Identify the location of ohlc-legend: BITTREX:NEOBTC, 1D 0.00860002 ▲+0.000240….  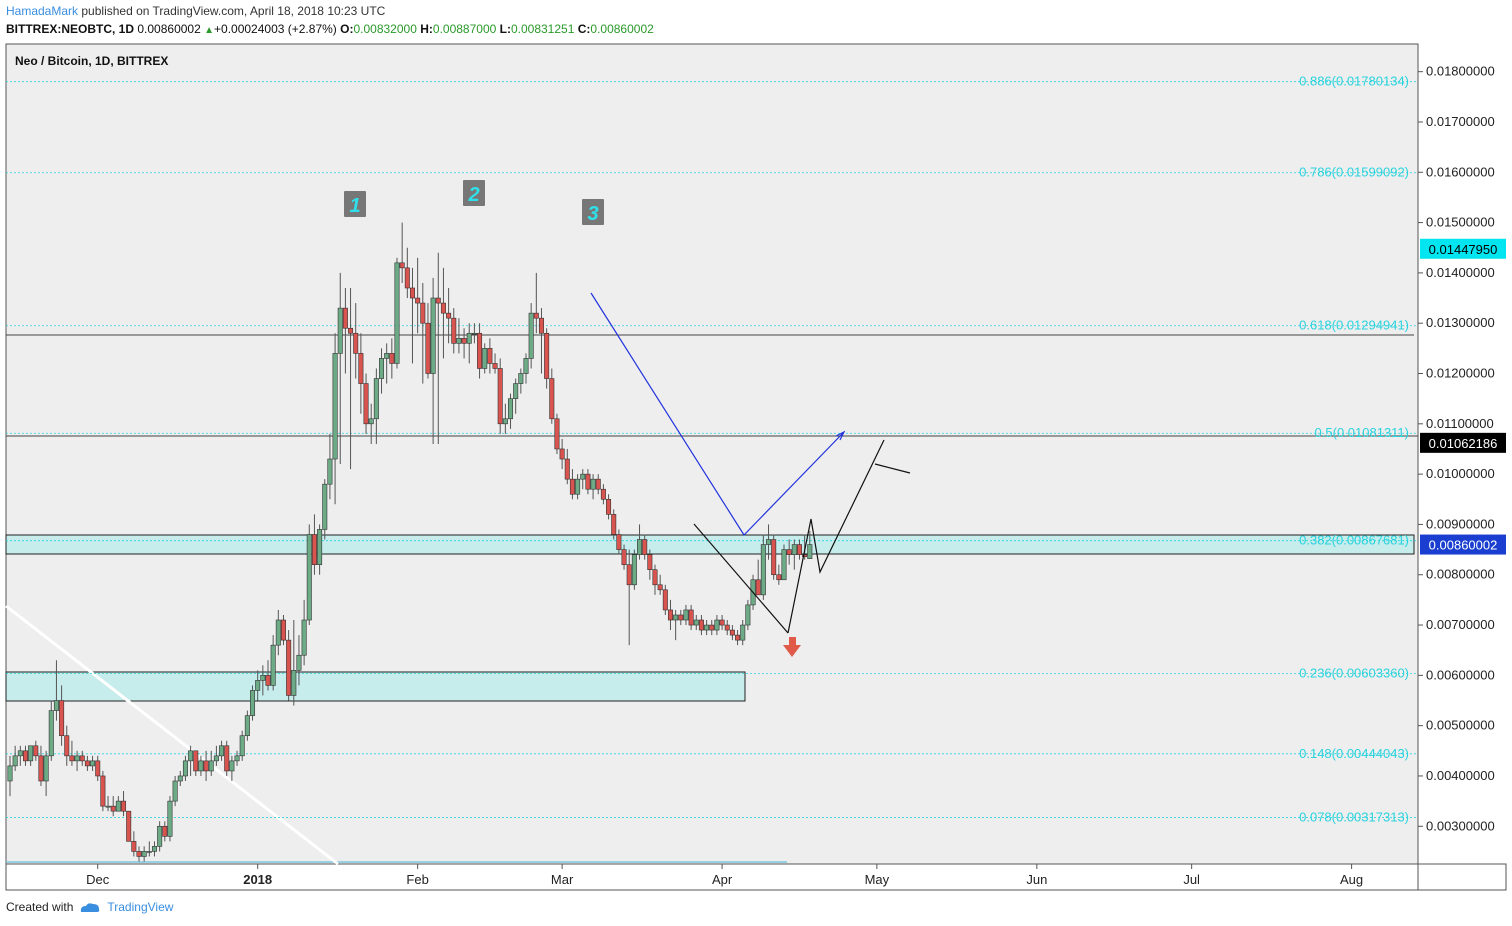
(330, 29).